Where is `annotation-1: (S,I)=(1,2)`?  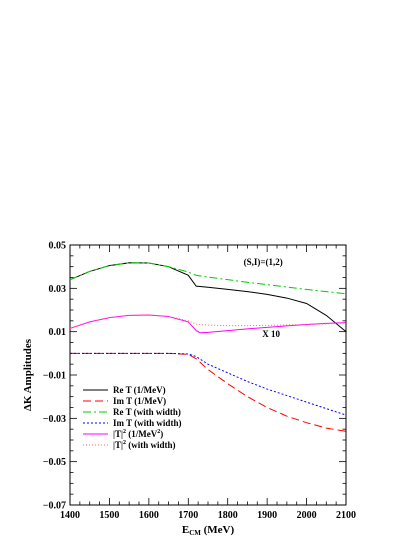
annotation-1: (S,I)=(1,2) is located at coordinates (263, 262).